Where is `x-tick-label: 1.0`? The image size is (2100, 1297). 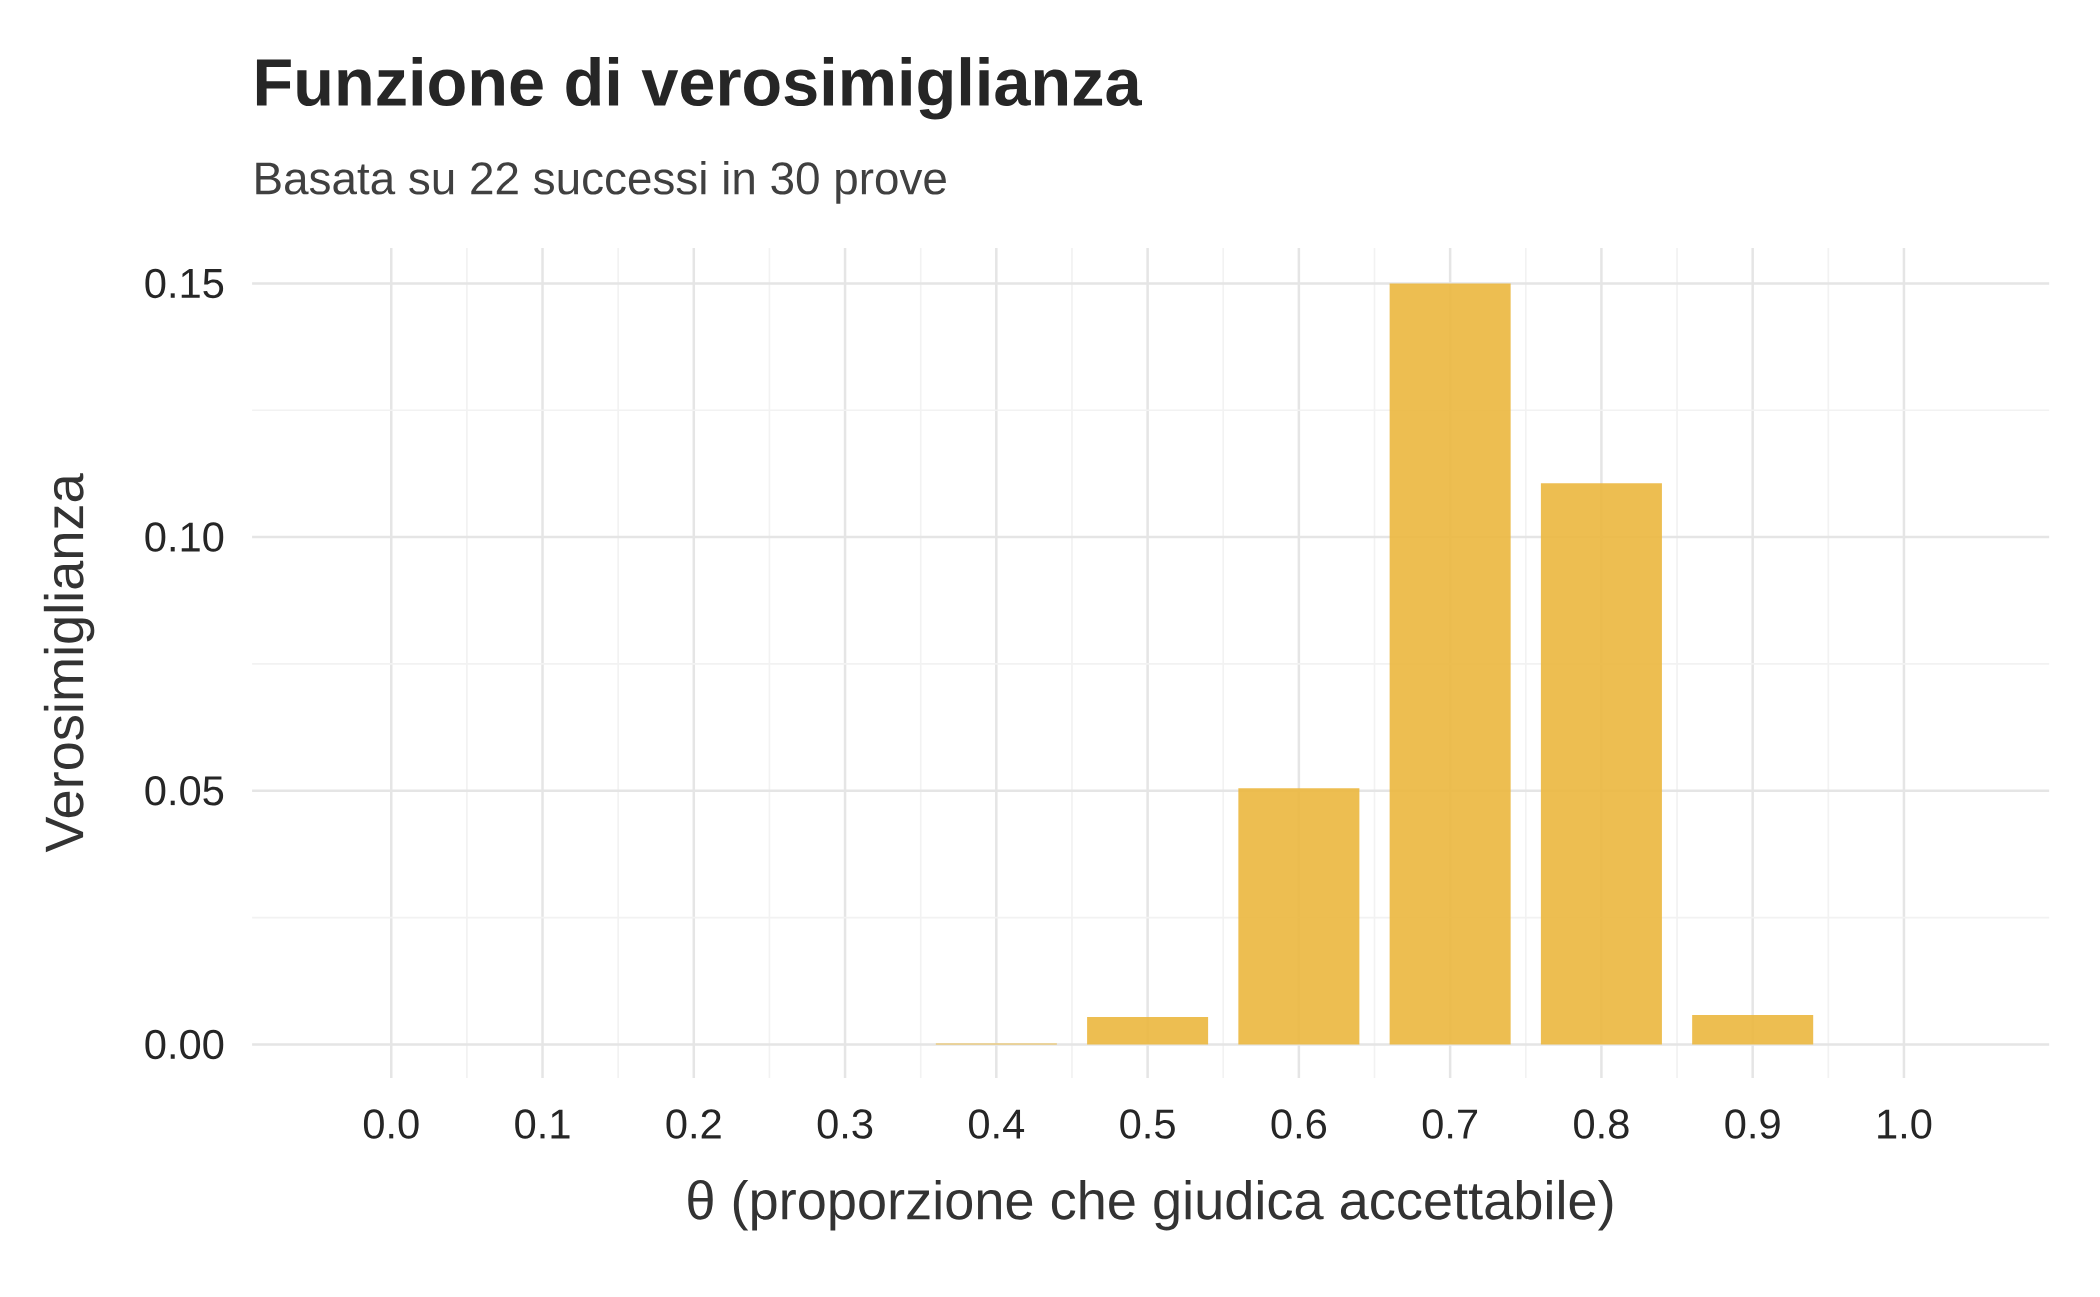 x-tick-label: 1.0 is located at coordinates (1905, 1124).